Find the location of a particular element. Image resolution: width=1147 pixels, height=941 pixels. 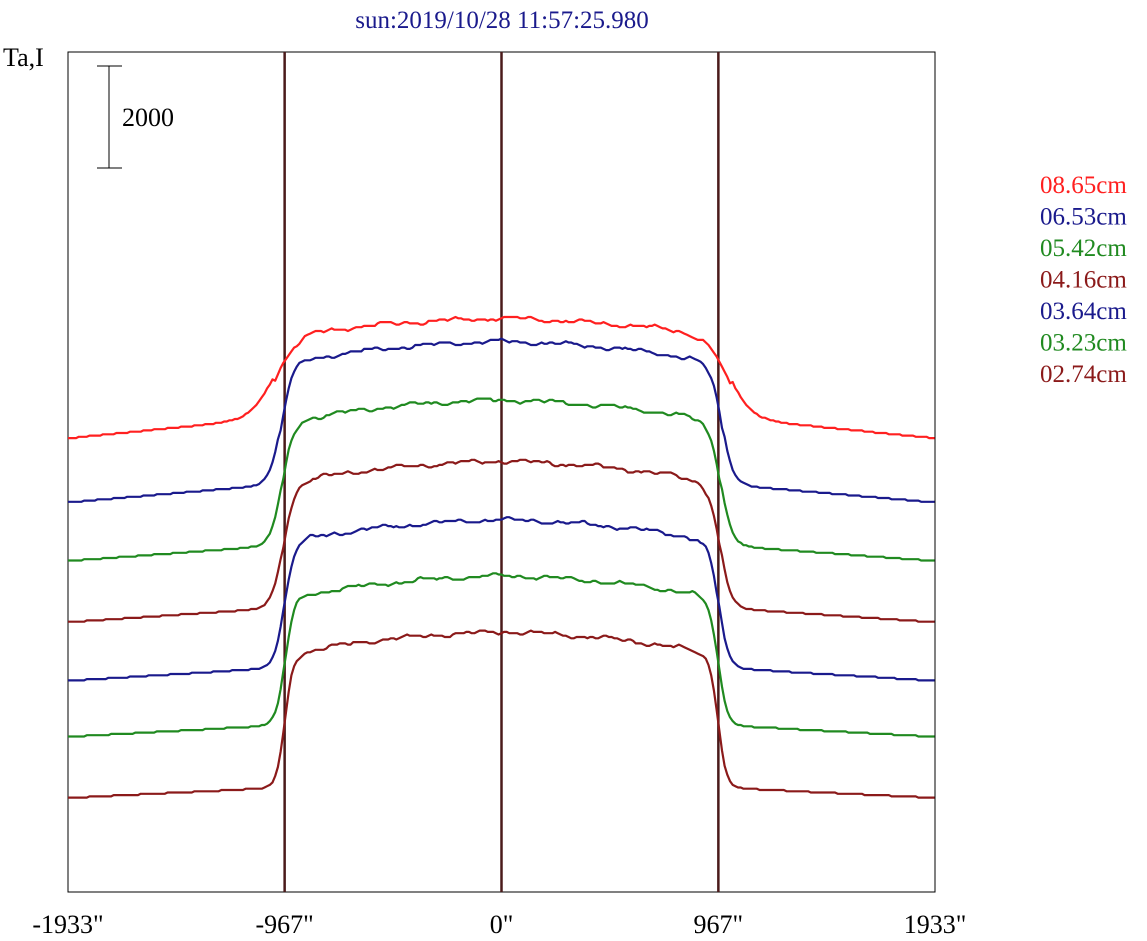

series-line-02.74cm is located at coordinates (501, 714).